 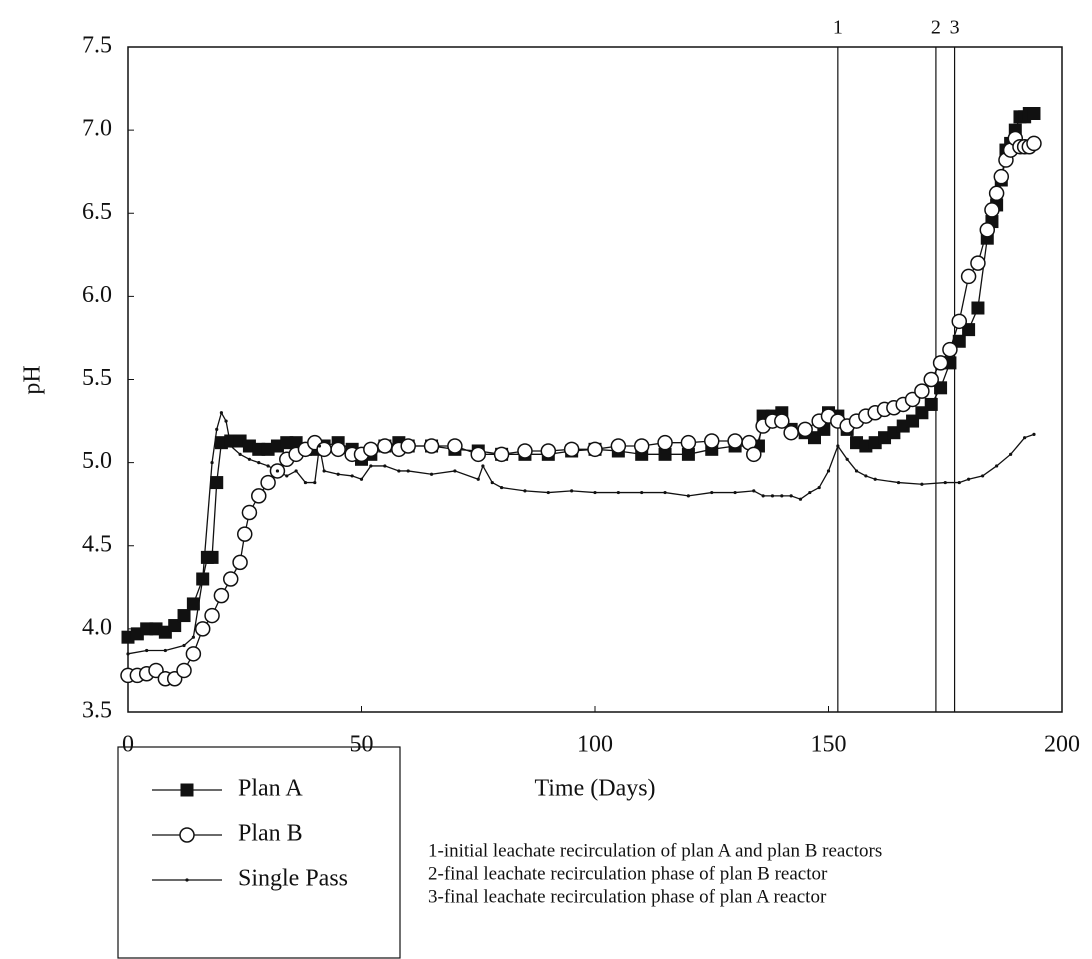 What do you see at coordinates (955, 28) in the screenshot?
I see `event-label: 3` at bounding box center [955, 28].